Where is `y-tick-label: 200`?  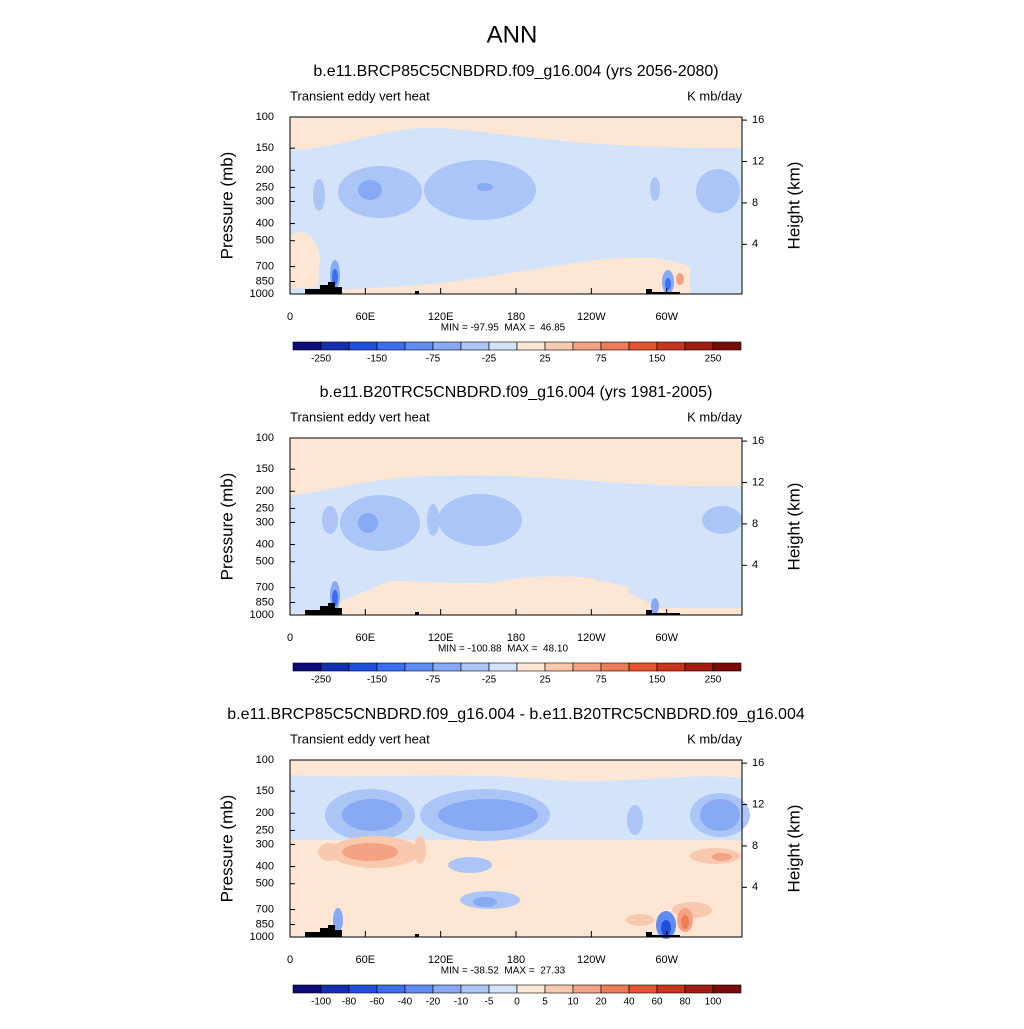
y-tick-label: 200 is located at coordinates (265, 813).